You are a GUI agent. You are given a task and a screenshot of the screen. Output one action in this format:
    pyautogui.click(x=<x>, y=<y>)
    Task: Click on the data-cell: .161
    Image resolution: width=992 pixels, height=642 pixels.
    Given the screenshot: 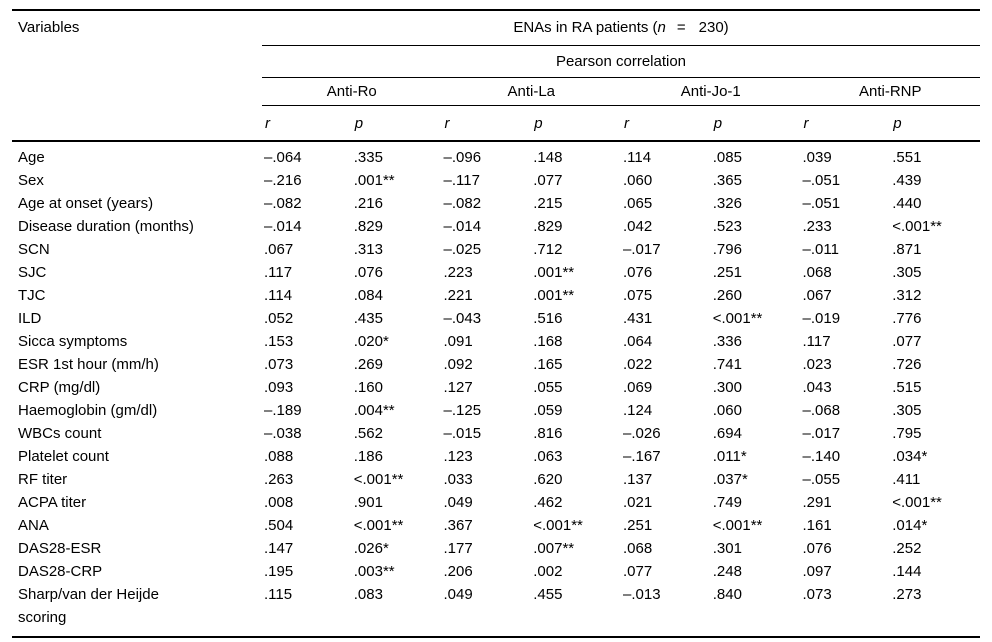 What is the action you would take?
    pyautogui.click(x=817, y=525)
    